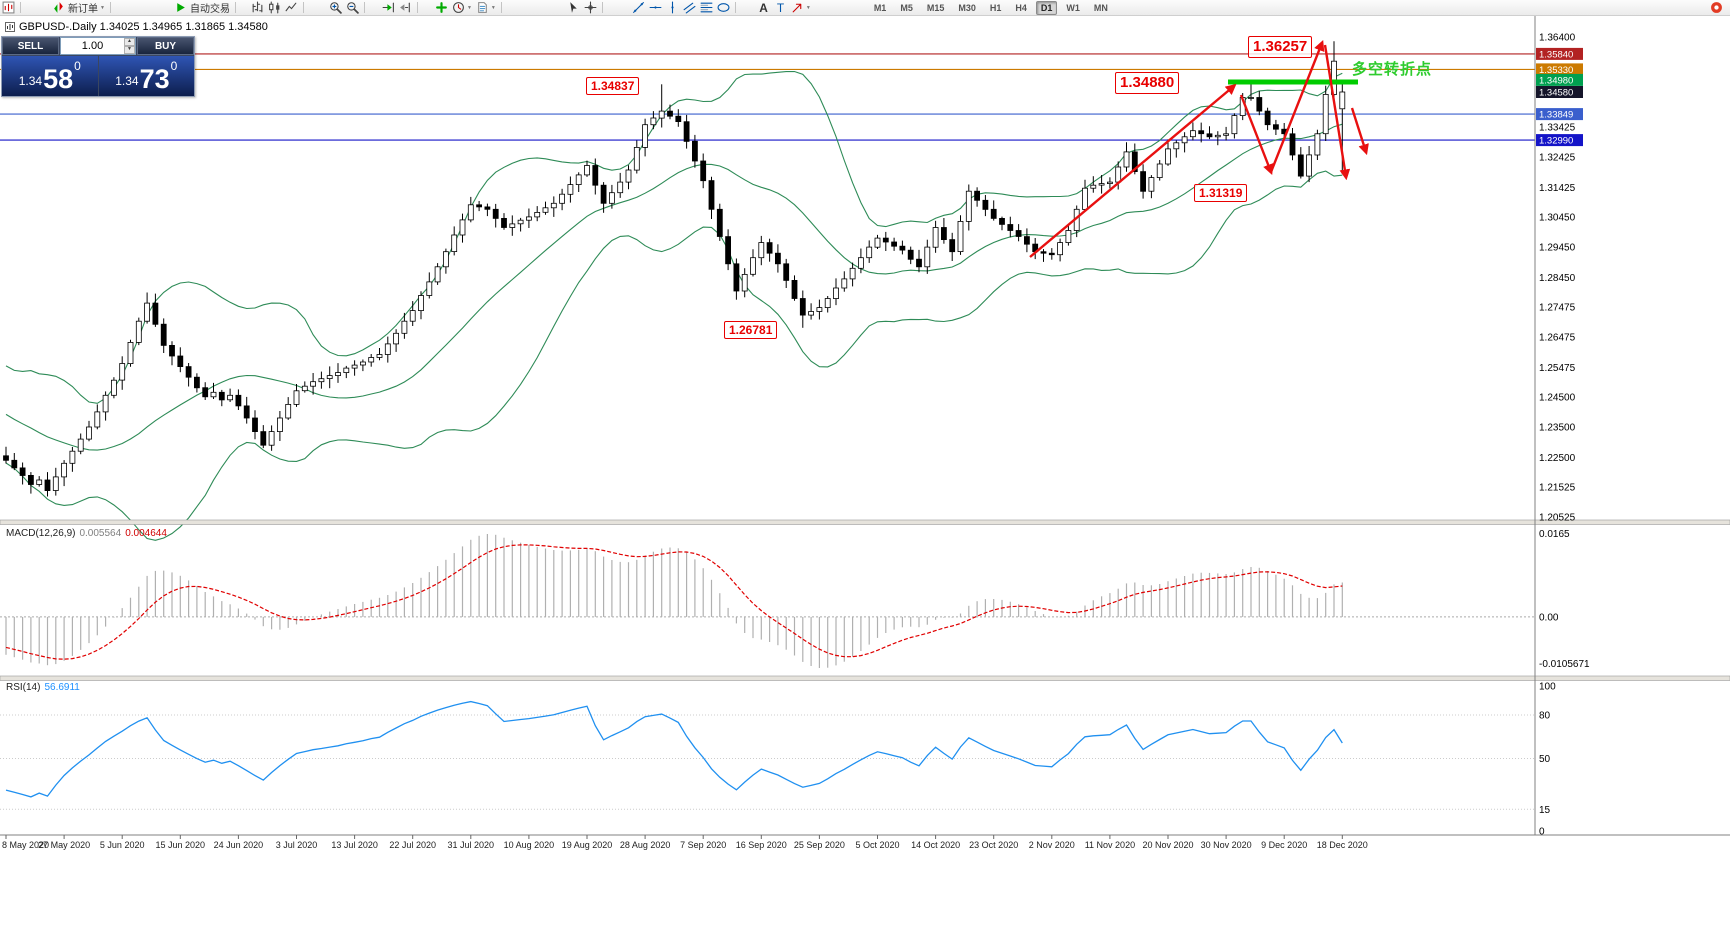 The width and height of the screenshot is (1730, 943). I want to click on macd-panel: 0.0165 0.00 -0.0105671, so click(795, 599).